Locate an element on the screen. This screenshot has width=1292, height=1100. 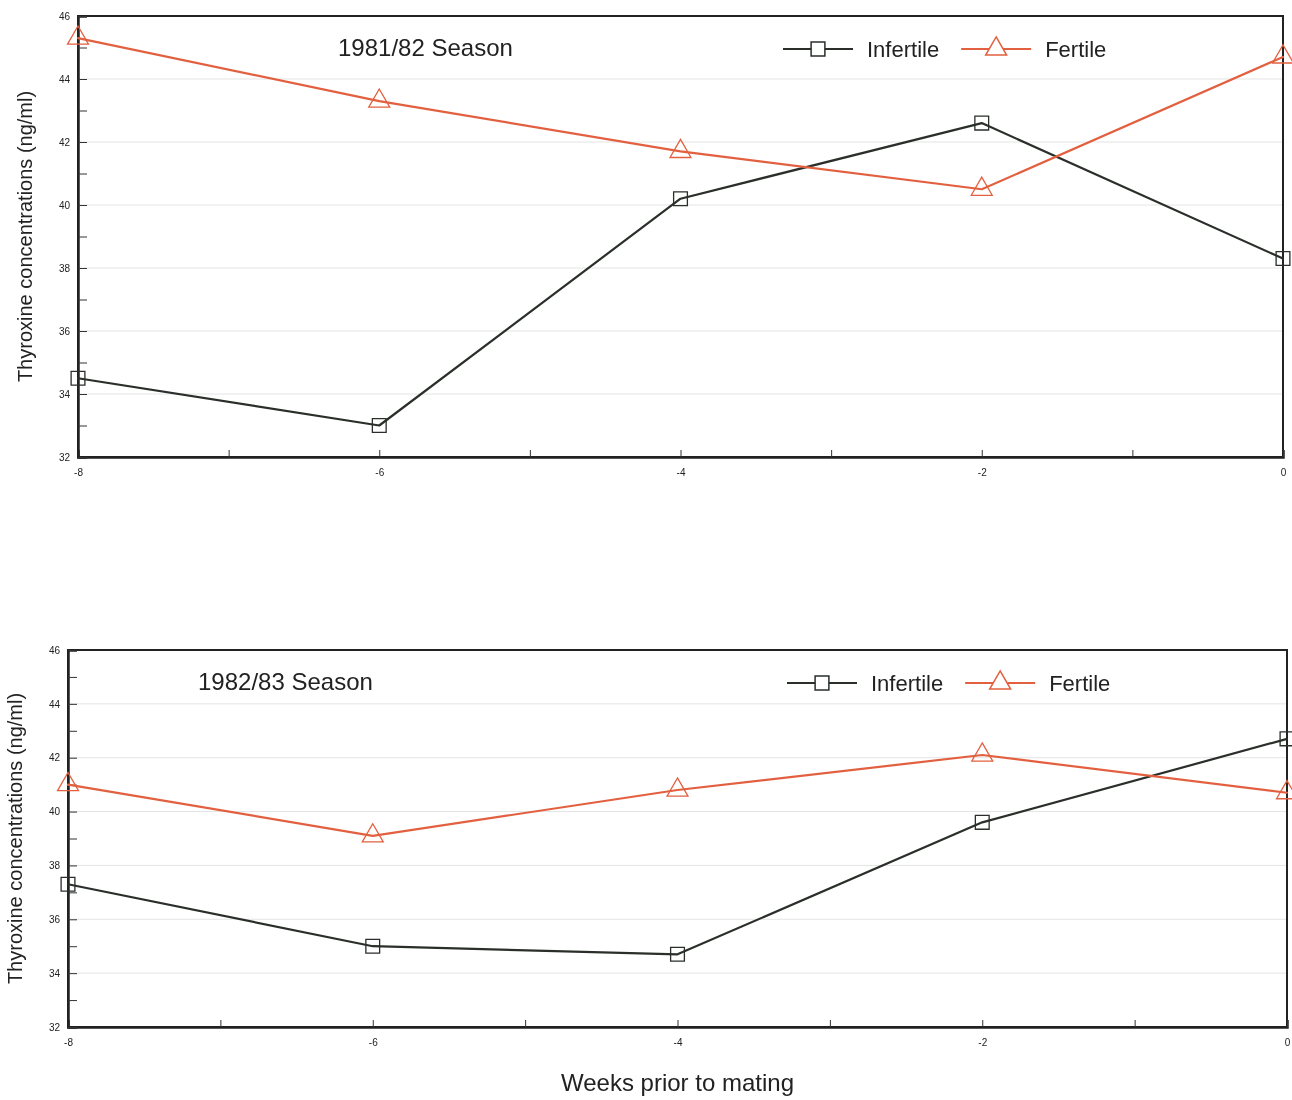
text: 1981/82 Season is located at coordinates (425, 47).